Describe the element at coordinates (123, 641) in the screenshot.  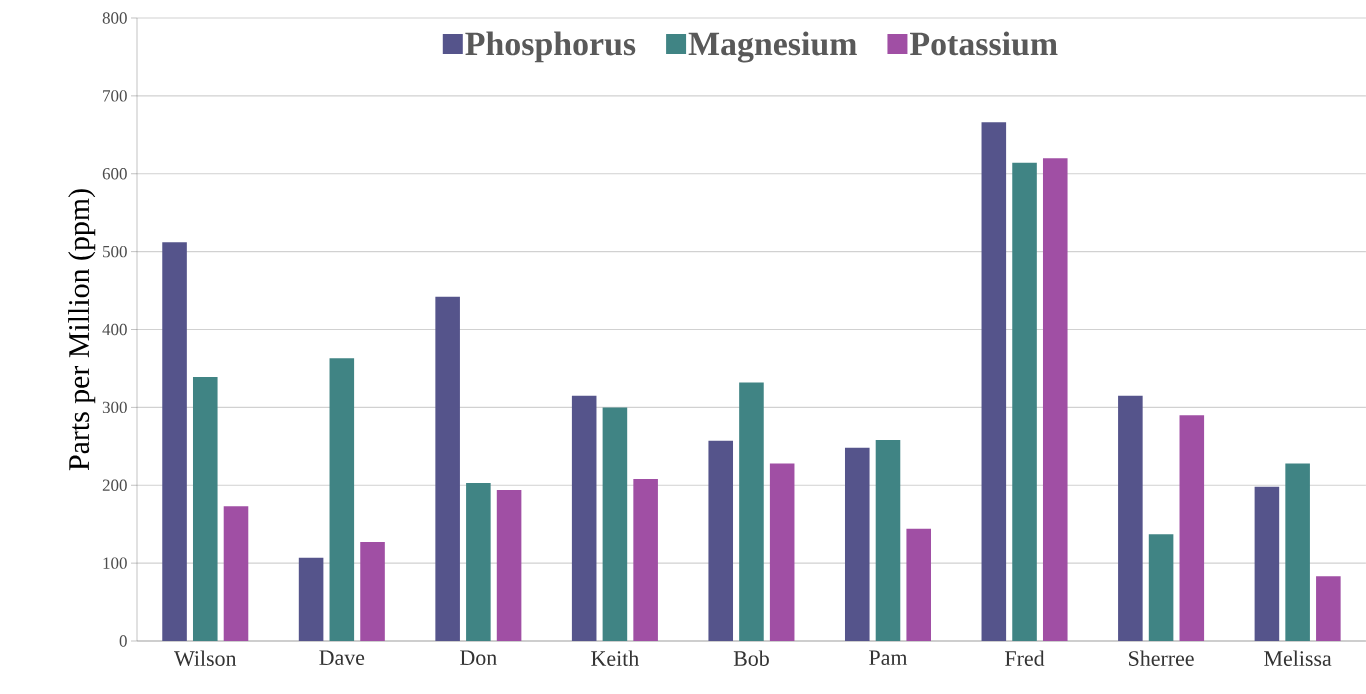
I see `y-tick-label: 0` at that location.